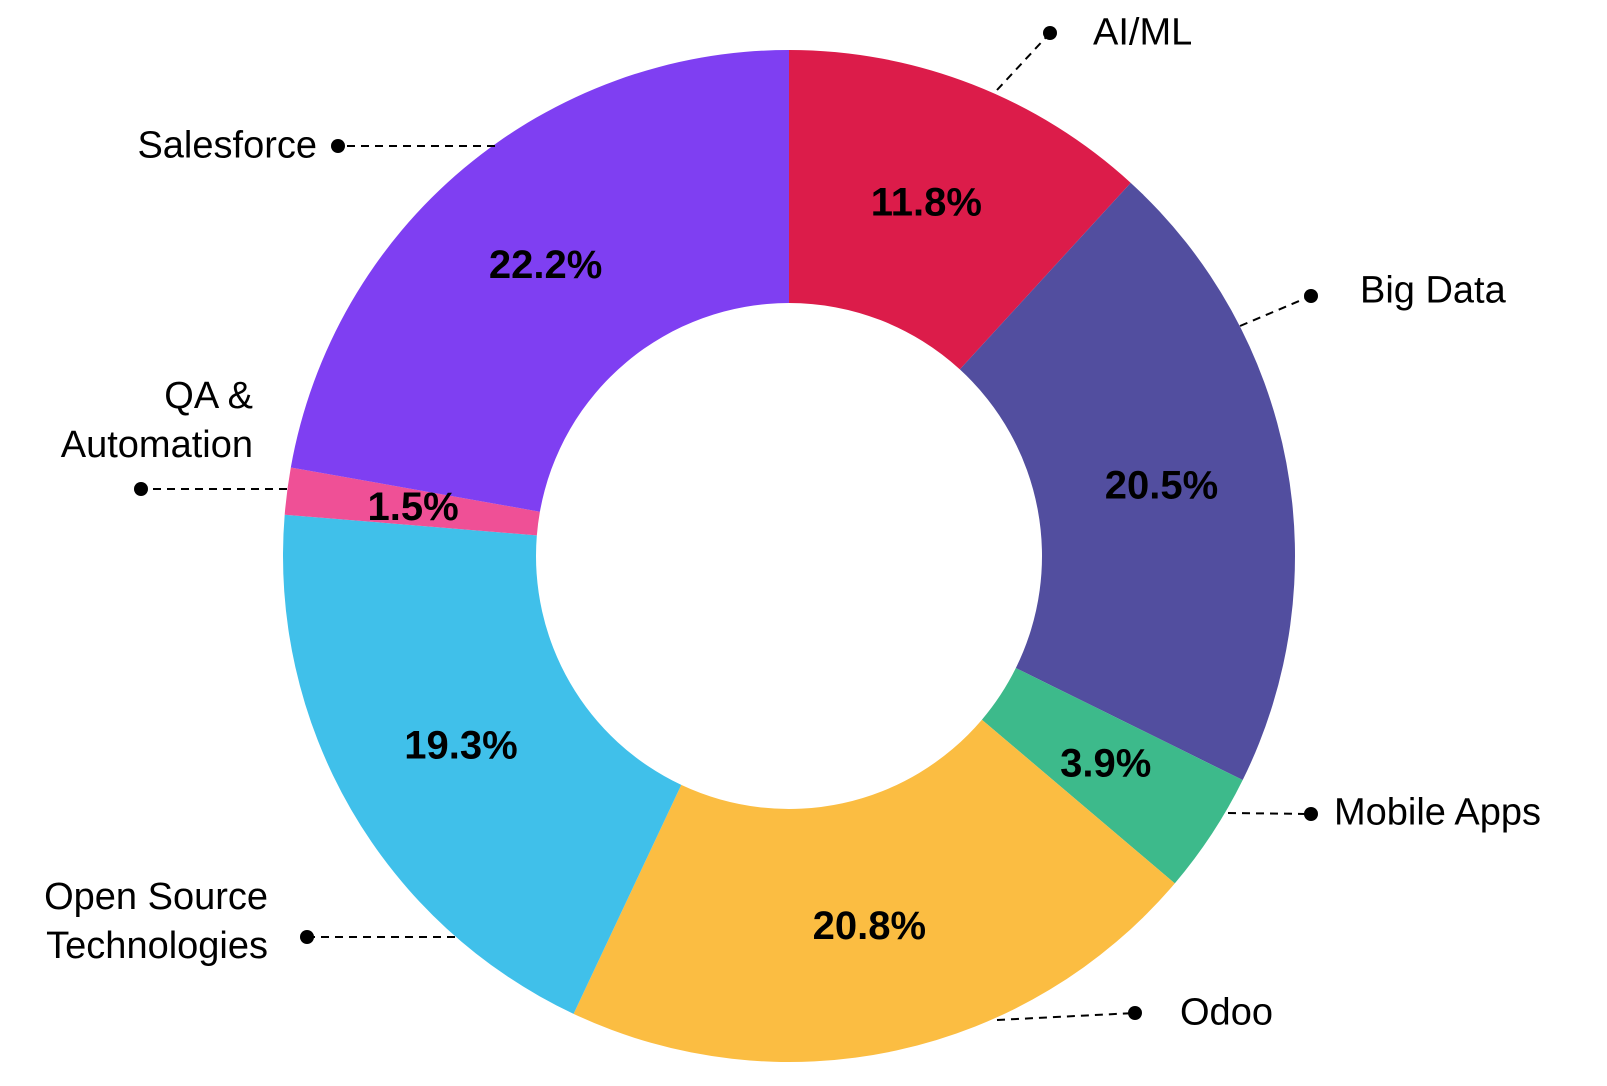 This screenshot has height=1086, width=1607. Describe the element at coordinates (227, 145) in the screenshot. I see `category-label: Salesforce` at that location.